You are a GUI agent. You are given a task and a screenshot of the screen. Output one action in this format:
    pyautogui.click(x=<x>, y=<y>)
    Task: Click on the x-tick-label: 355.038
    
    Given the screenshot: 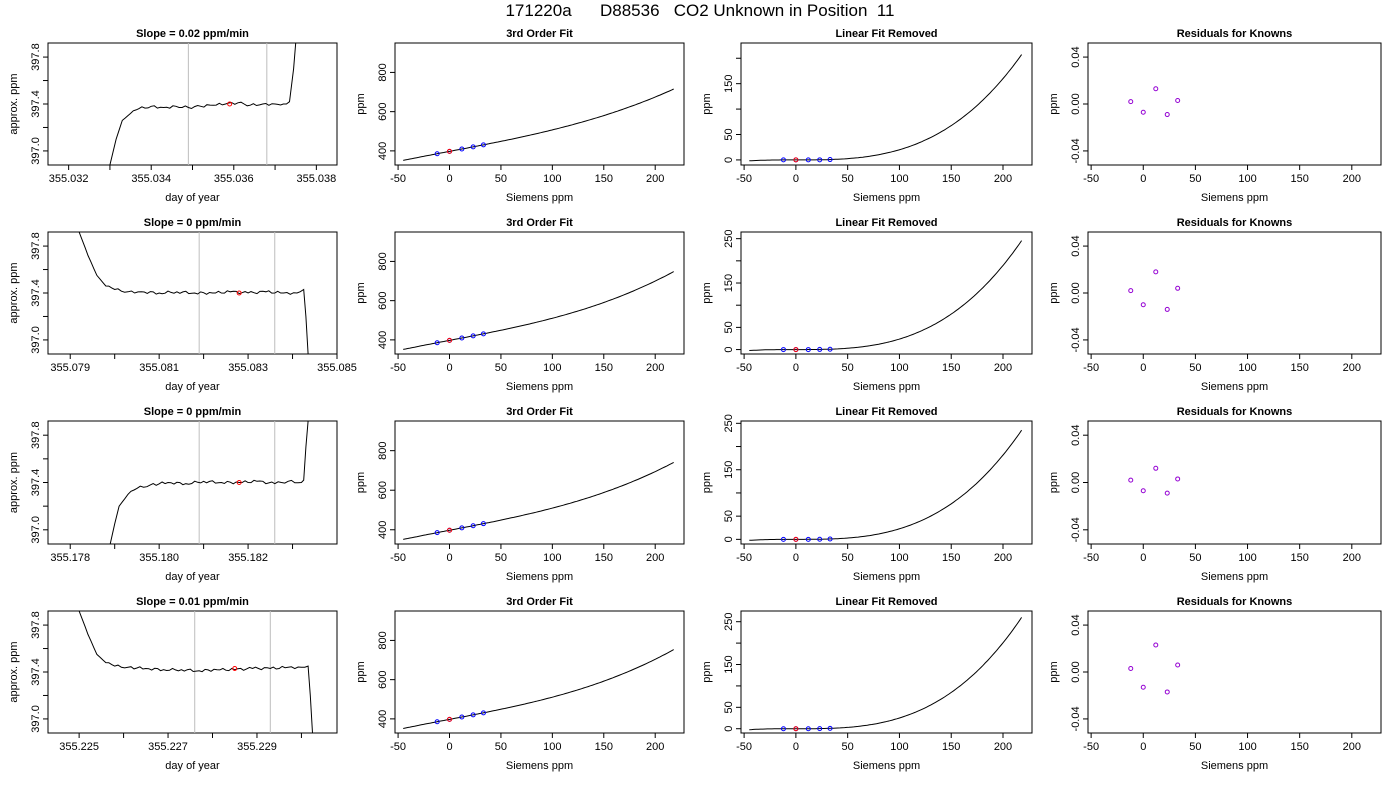 What is the action you would take?
    pyautogui.click(x=316, y=179)
    